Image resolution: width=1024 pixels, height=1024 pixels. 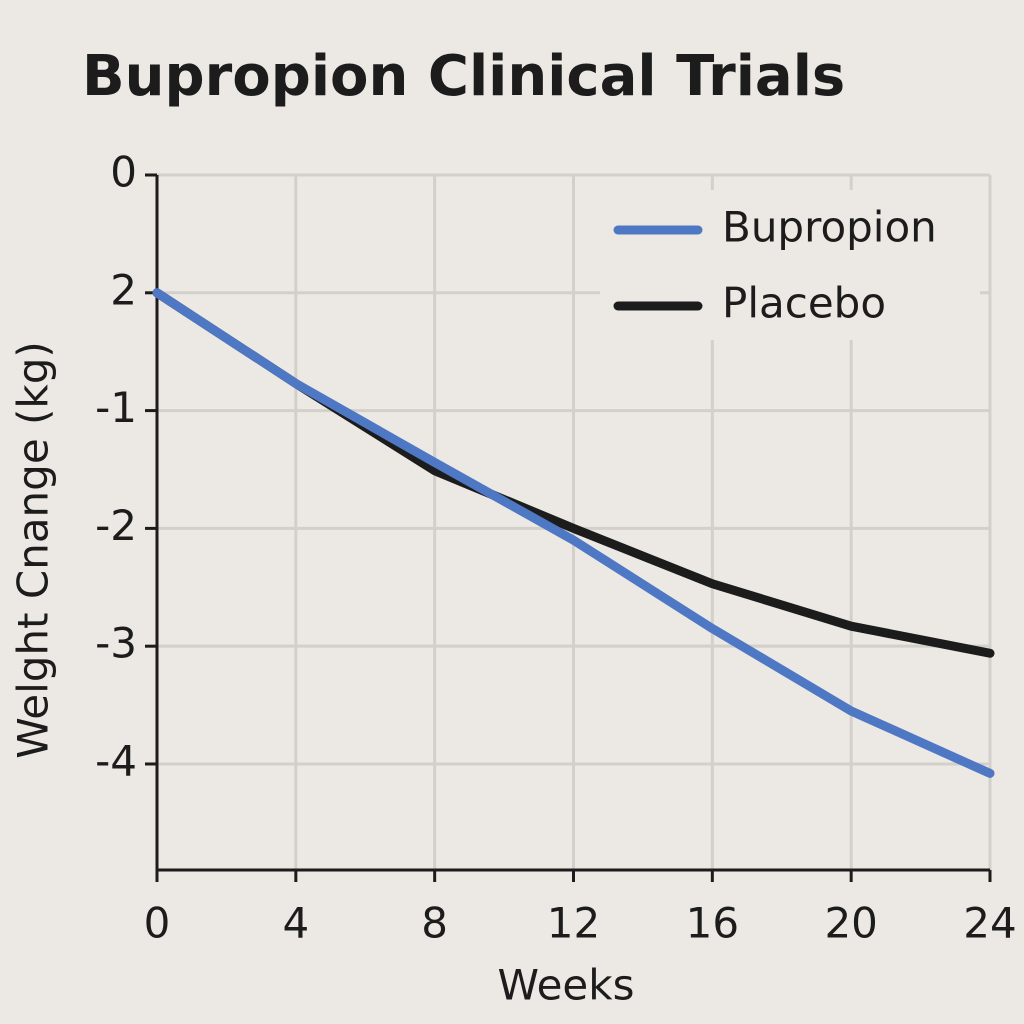 What do you see at coordinates (157, 923) in the screenshot?
I see `x-tick-label: 0` at bounding box center [157, 923].